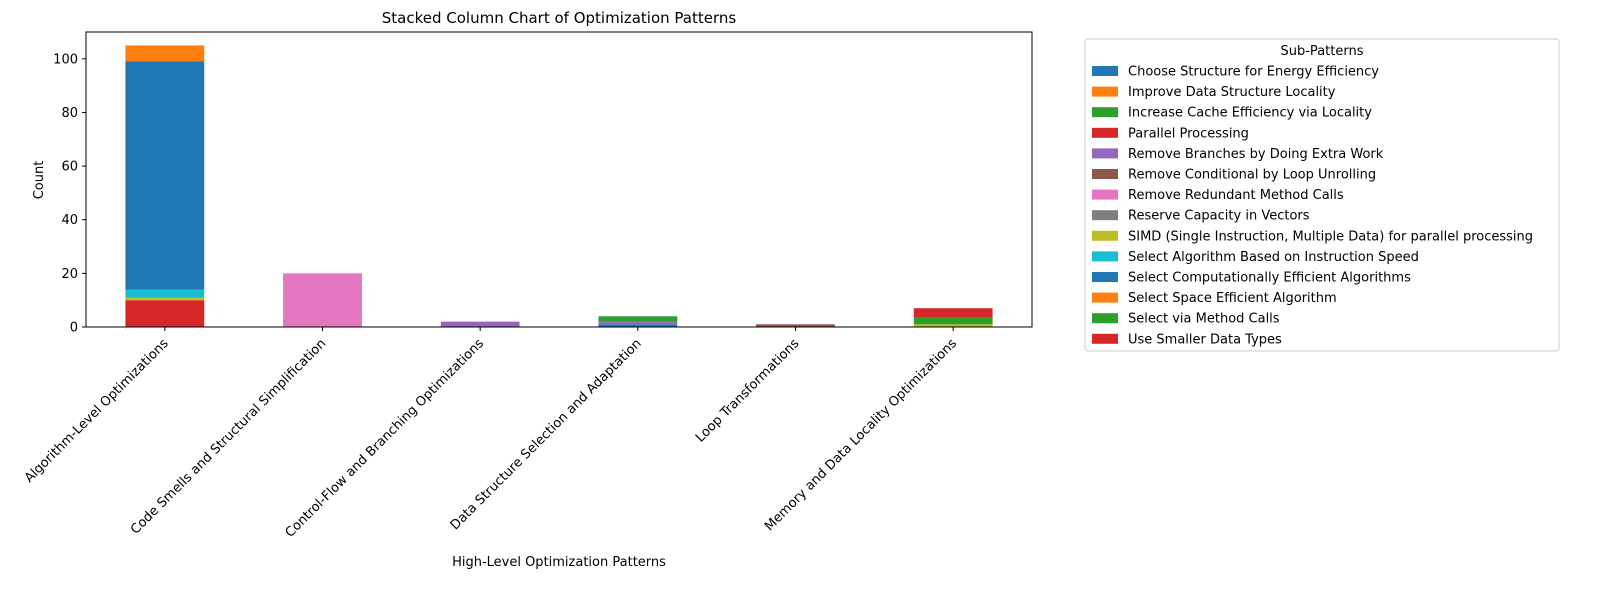  I want to click on legend-item: Improve Data Structure Locality, so click(1214, 92).